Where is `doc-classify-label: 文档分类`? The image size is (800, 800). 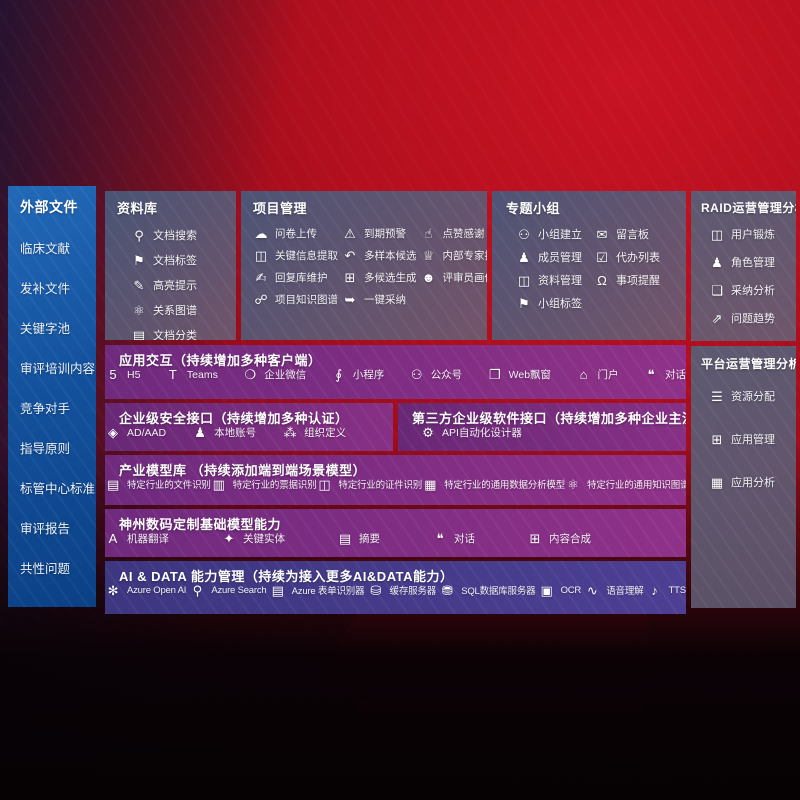
doc-classify-label: 文档分类 is located at coordinates (175, 335).